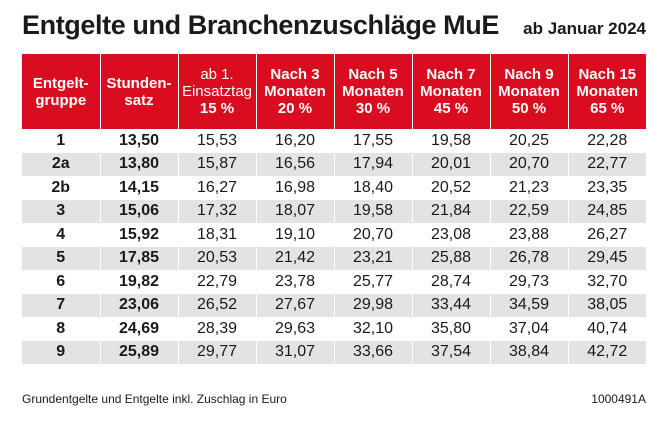 Image resolution: width=670 pixels, height=429 pixels. Describe the element at coordinates (217, 235) in the screenshot. I see `cell-value: 18,31` at that location.